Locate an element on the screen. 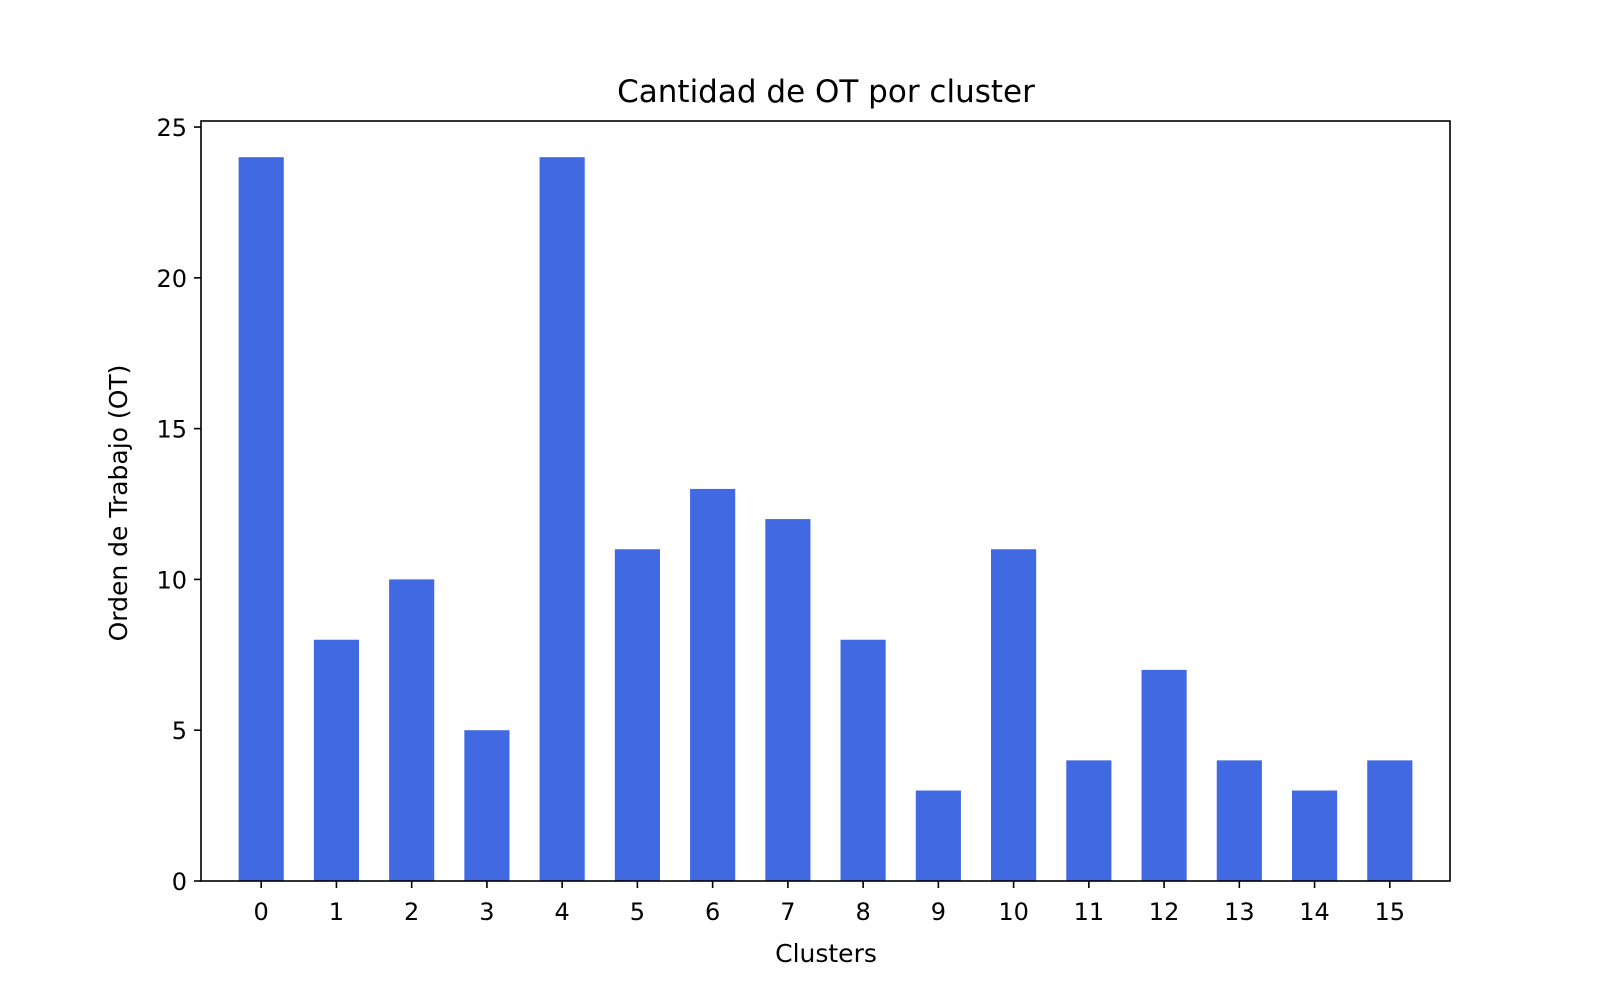  chart-title: Cantidad de OT por cluster is located at coordinates (826, 92).